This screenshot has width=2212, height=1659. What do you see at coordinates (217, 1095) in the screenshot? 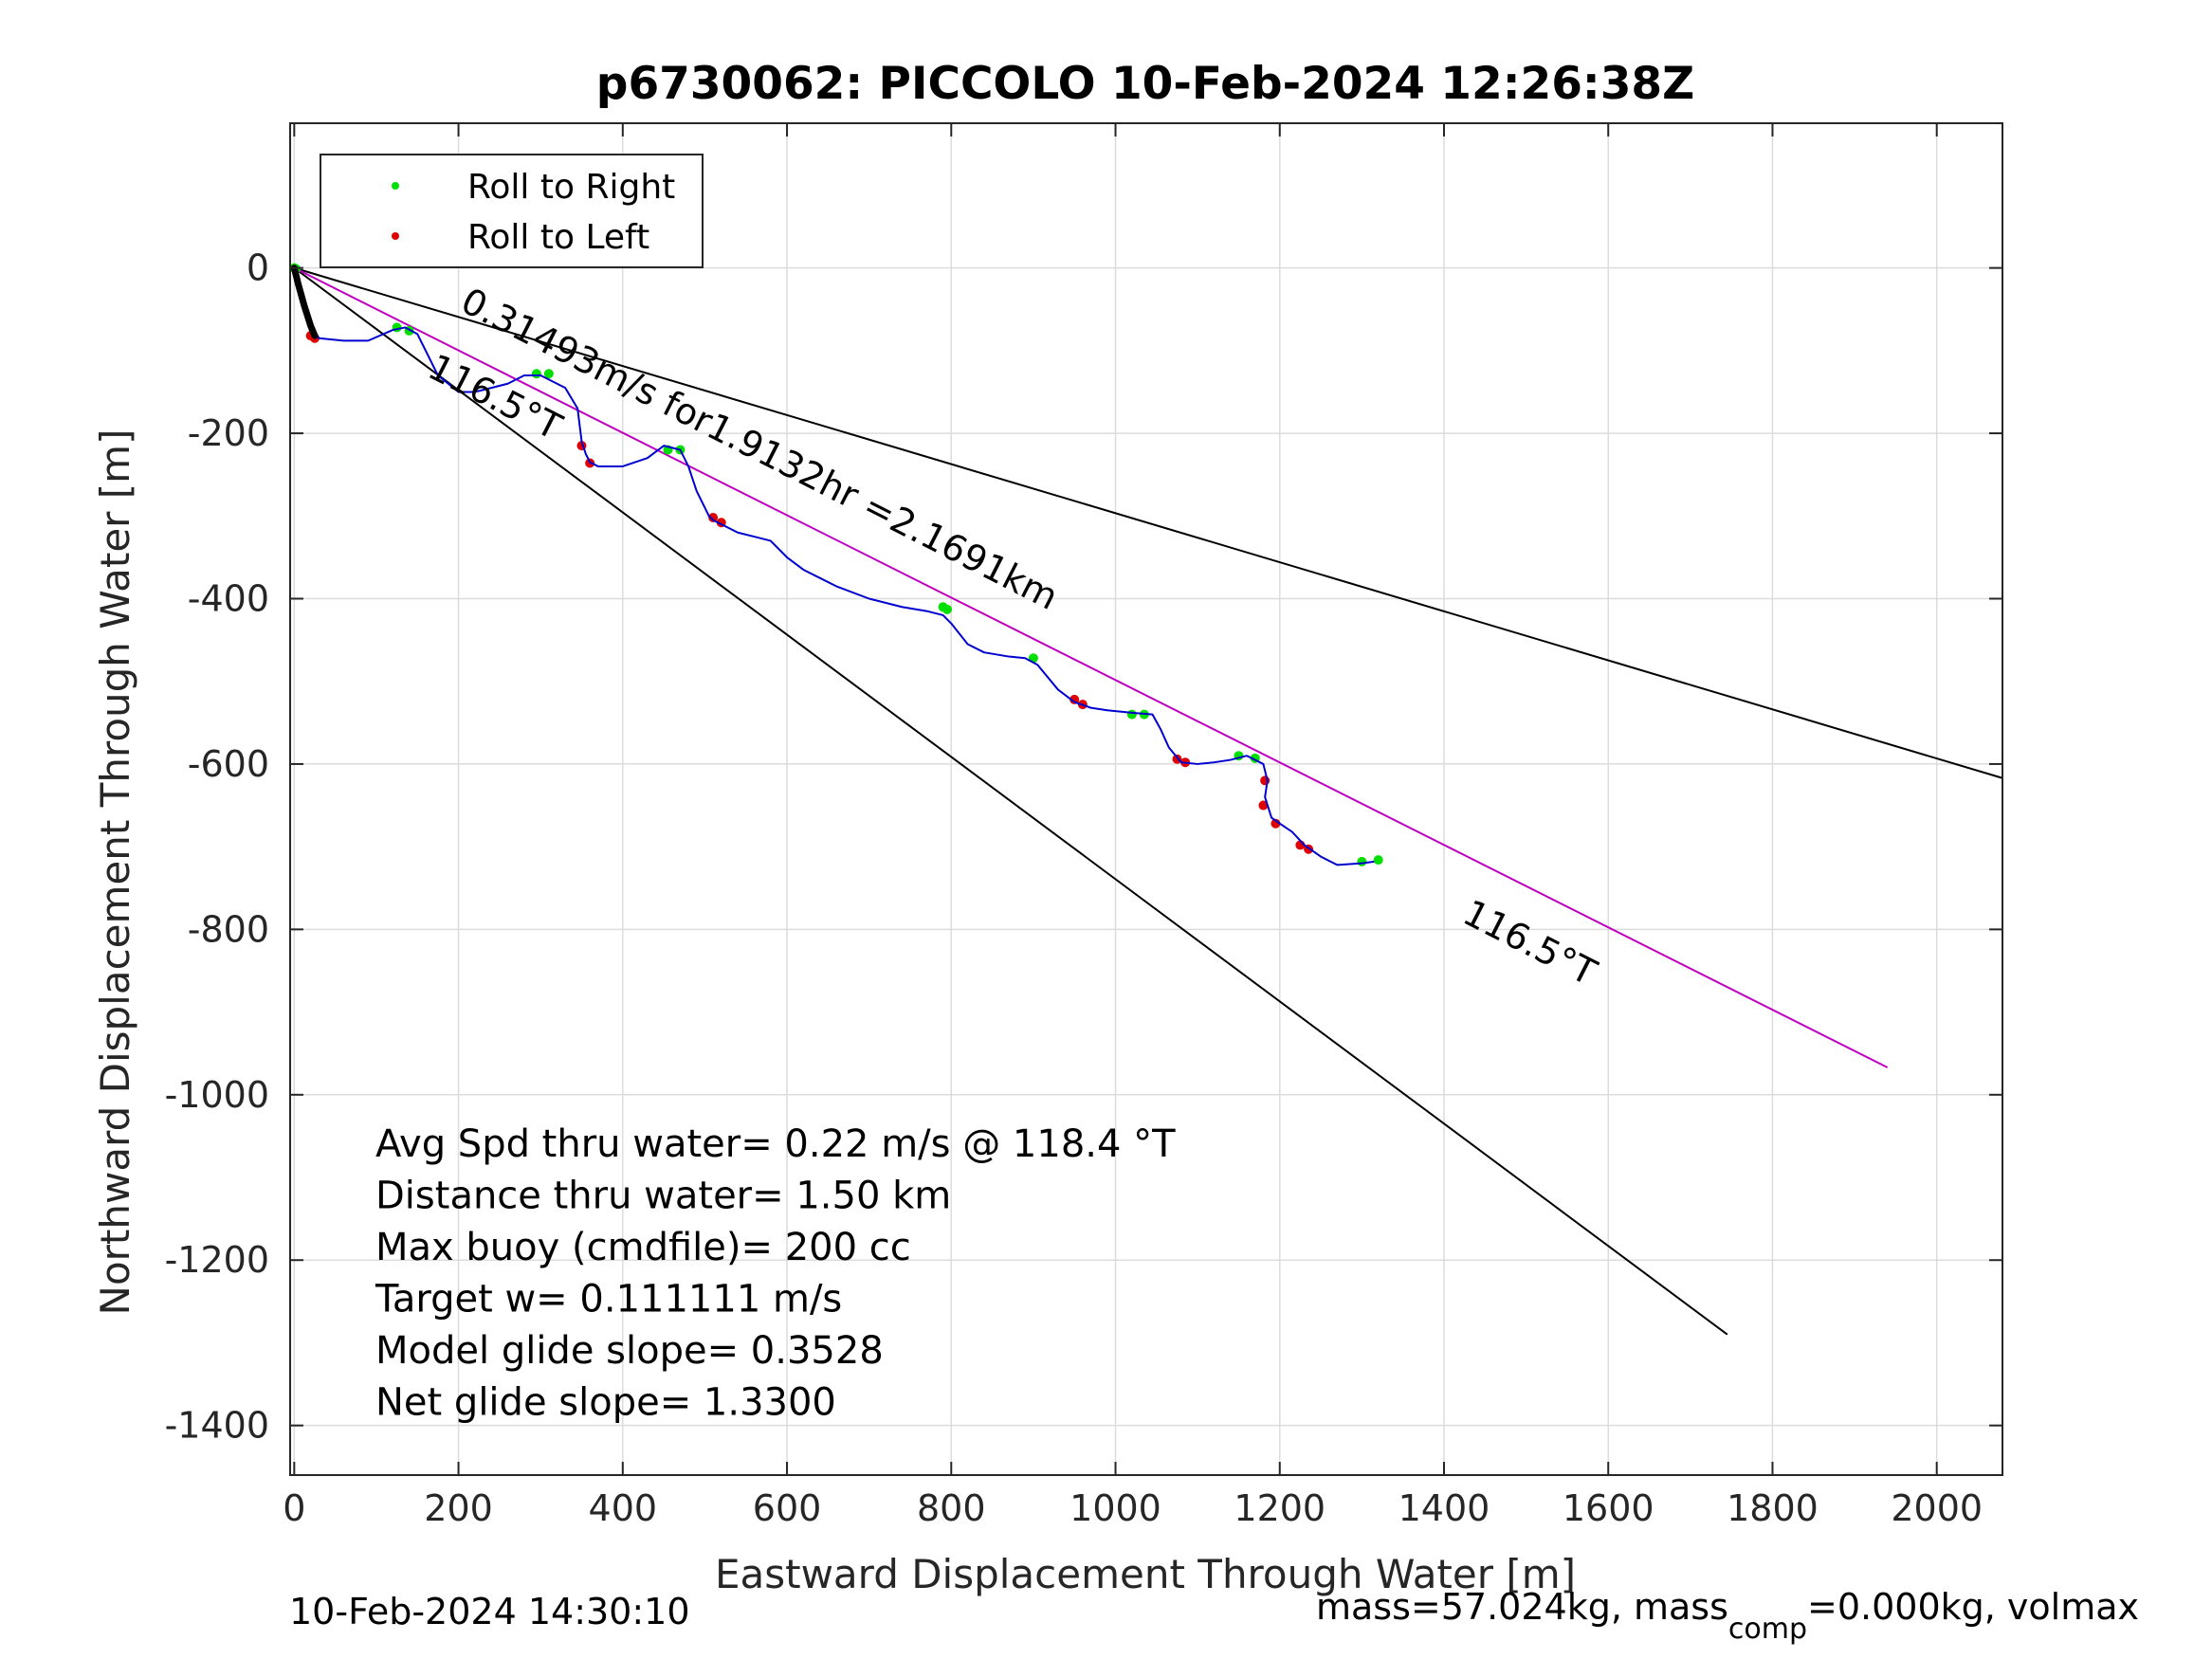
I see `y-tick-label: -1000` at bounding box center [217, 1095].